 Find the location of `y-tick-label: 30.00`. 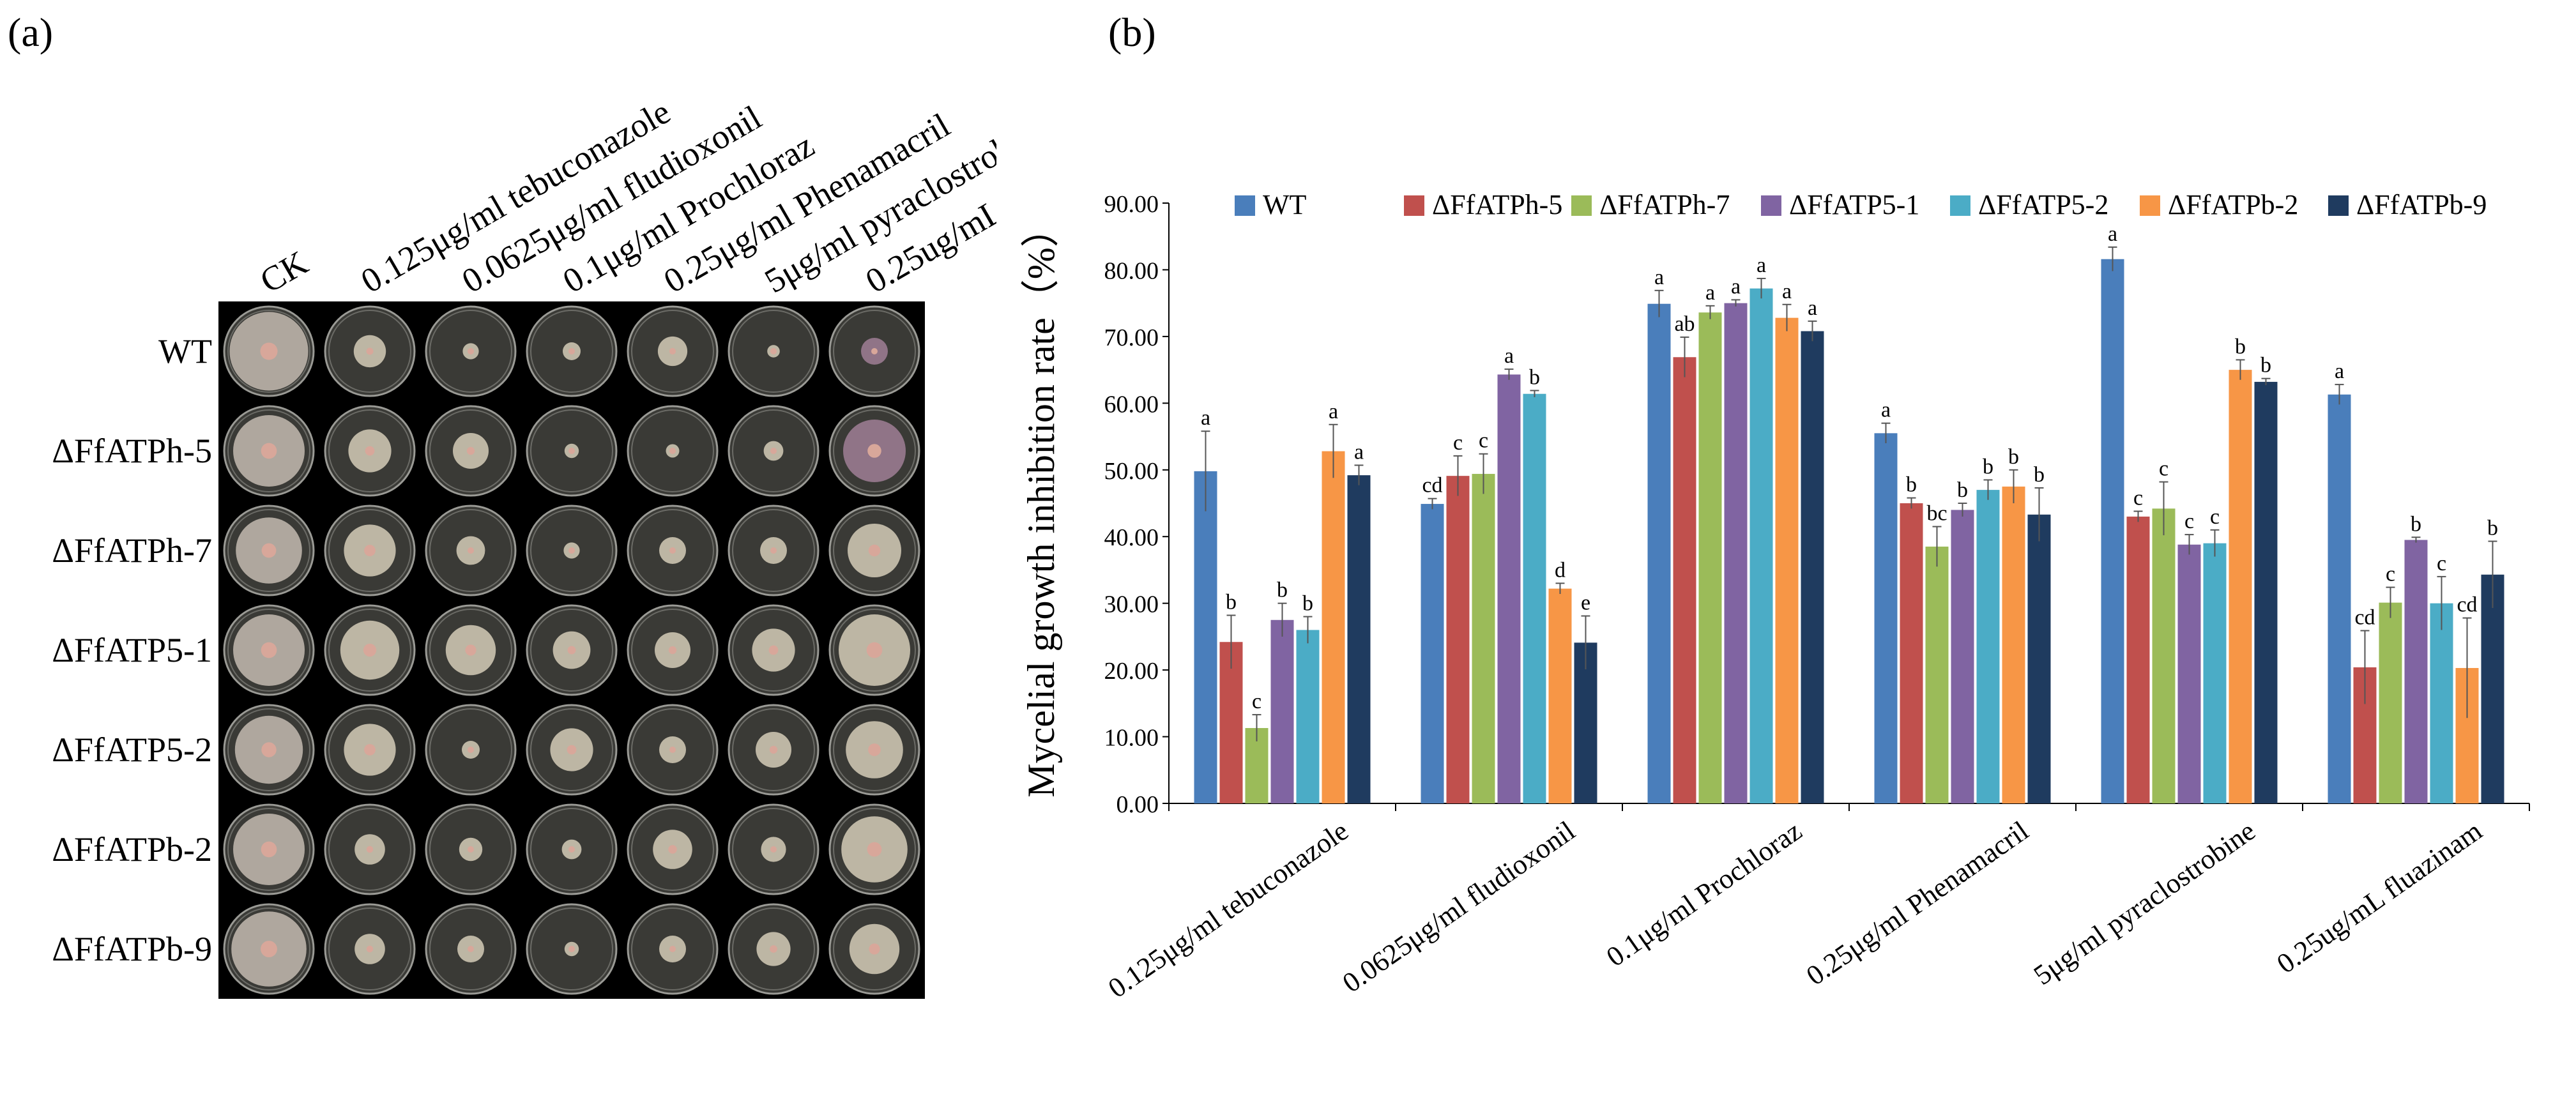

y-tick-label: 30.00 is located at coordinates (1131, 604).